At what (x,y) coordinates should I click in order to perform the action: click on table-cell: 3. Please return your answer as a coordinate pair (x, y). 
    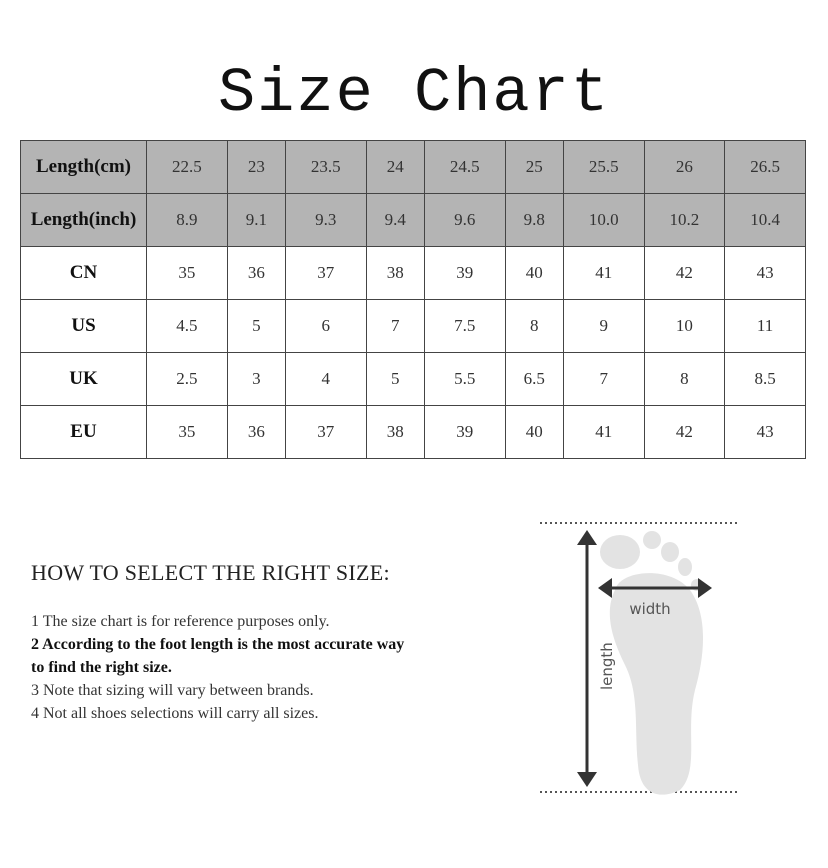
    Looking at the image, I should click on (256, 379).